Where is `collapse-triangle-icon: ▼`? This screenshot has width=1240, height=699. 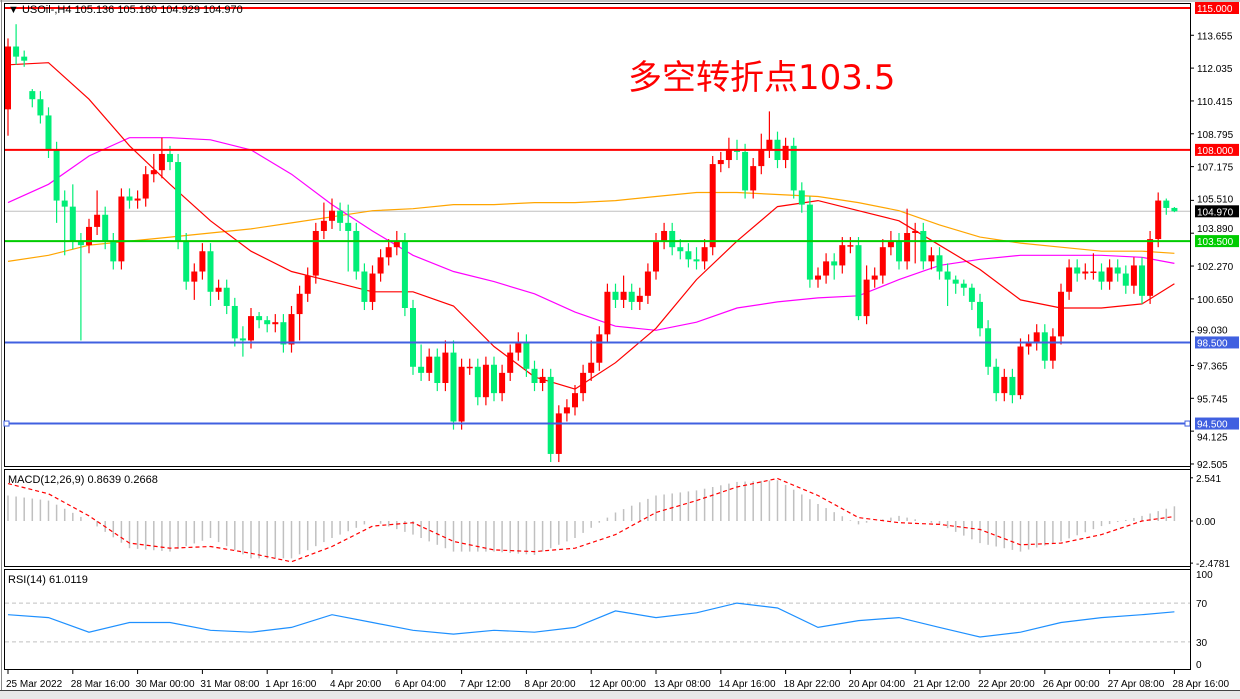
collapse-triangle-icon: ▼ is located at coordinates (13, 10).